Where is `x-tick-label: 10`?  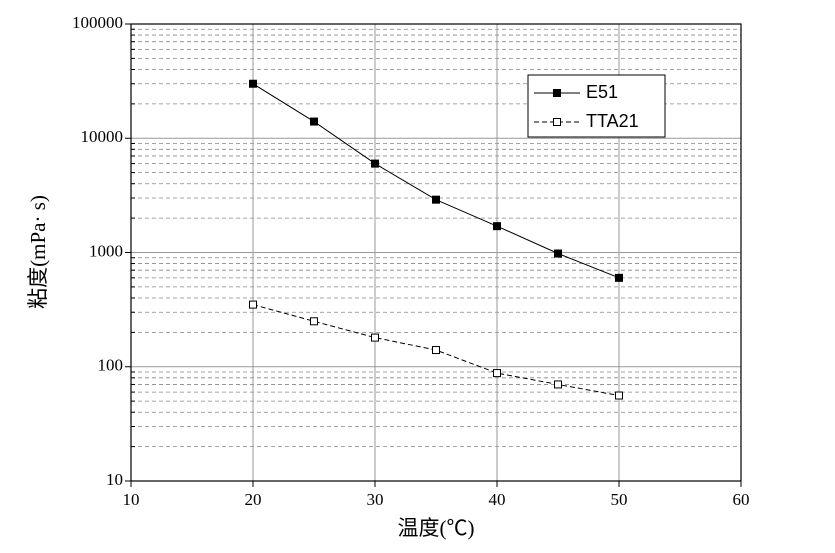 x-tick-label: 10 is located at coordinates (131, 499).